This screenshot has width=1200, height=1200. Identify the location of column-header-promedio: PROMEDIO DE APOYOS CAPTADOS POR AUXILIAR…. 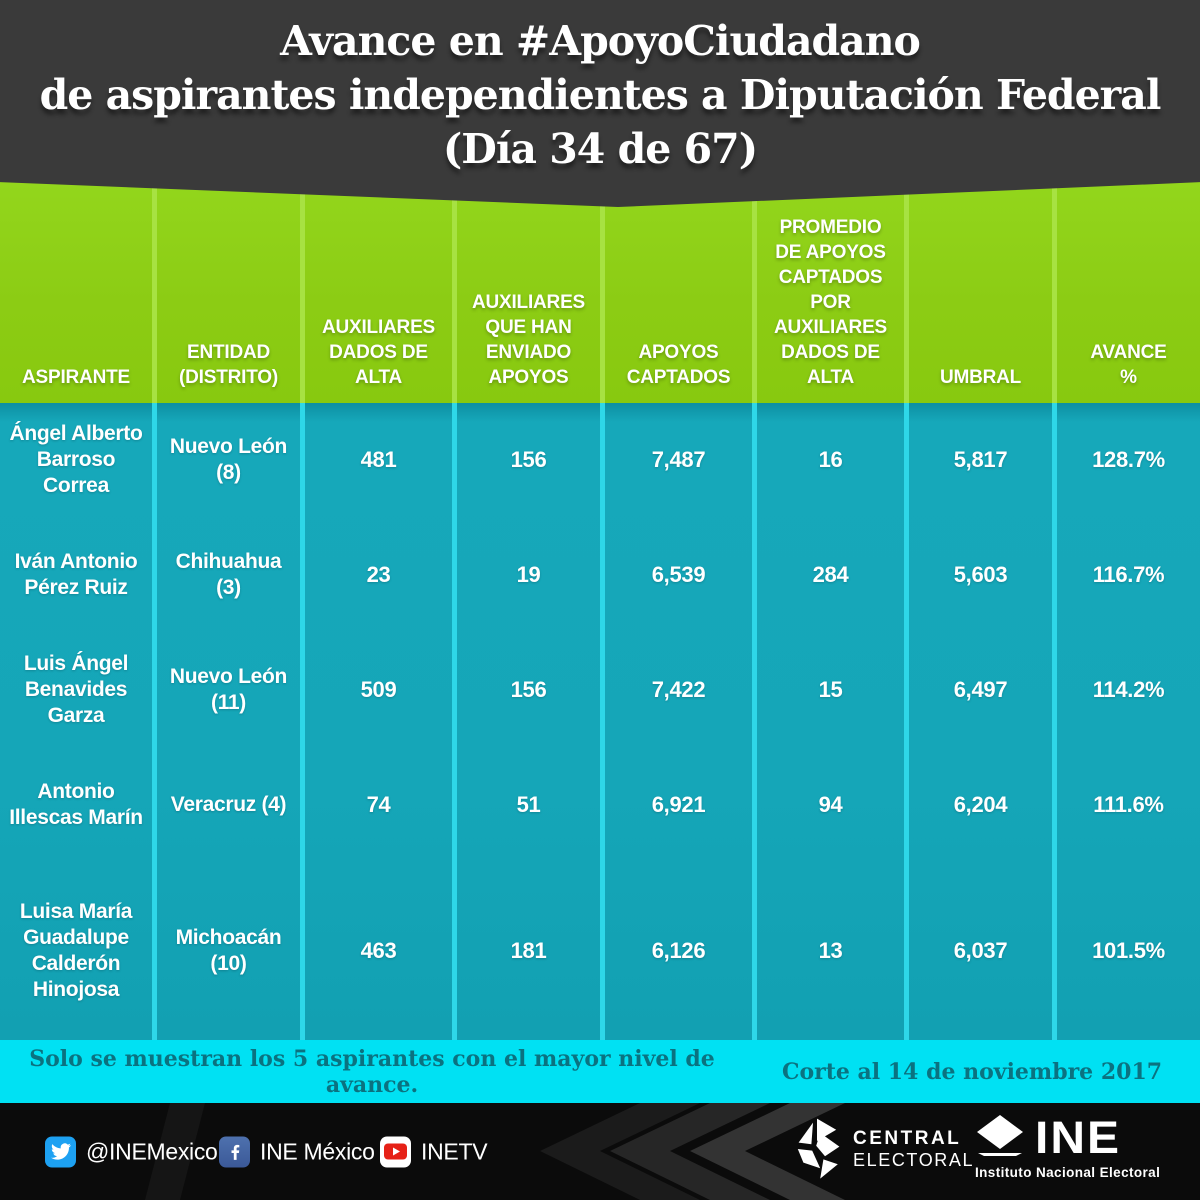
(828, 292).